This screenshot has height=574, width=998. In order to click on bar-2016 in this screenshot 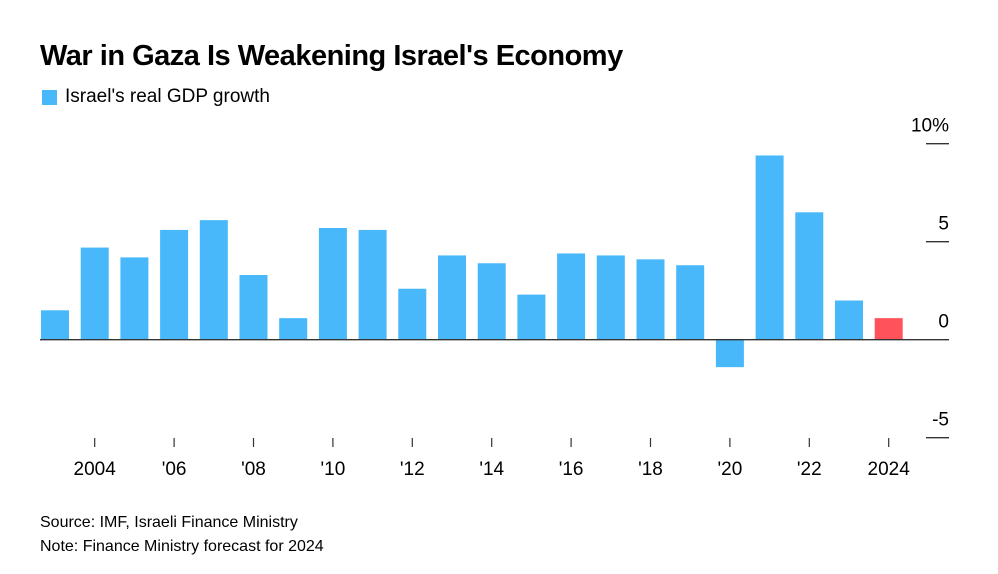, I will do `click(571, 296)`.